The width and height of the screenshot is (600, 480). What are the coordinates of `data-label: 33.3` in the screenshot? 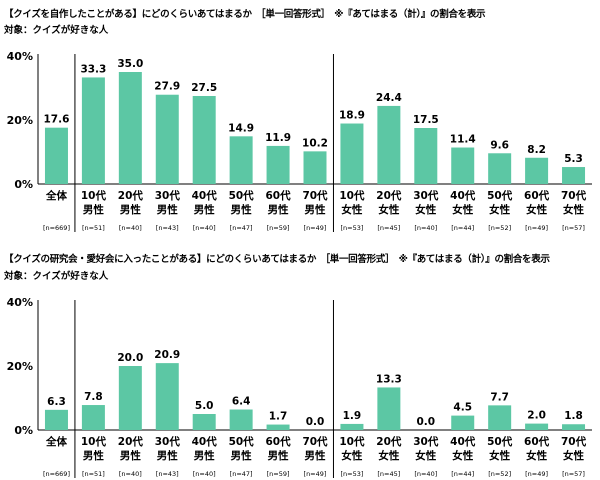 It's located at (93, 69).